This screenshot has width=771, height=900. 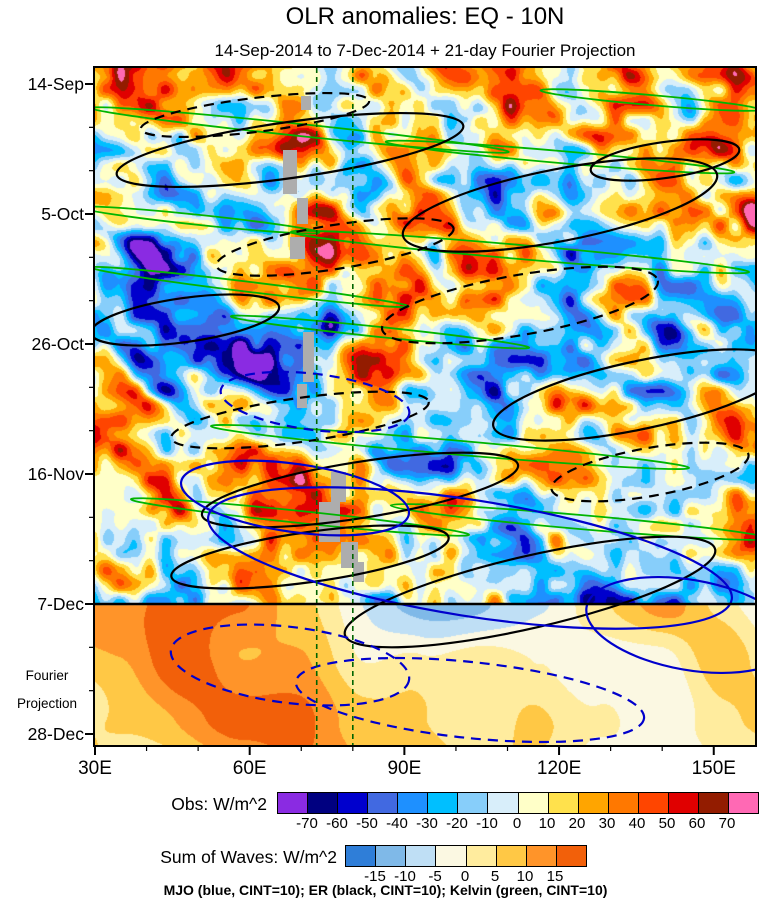 I want to click on obs-colorbar, so click(x=518, y=803).